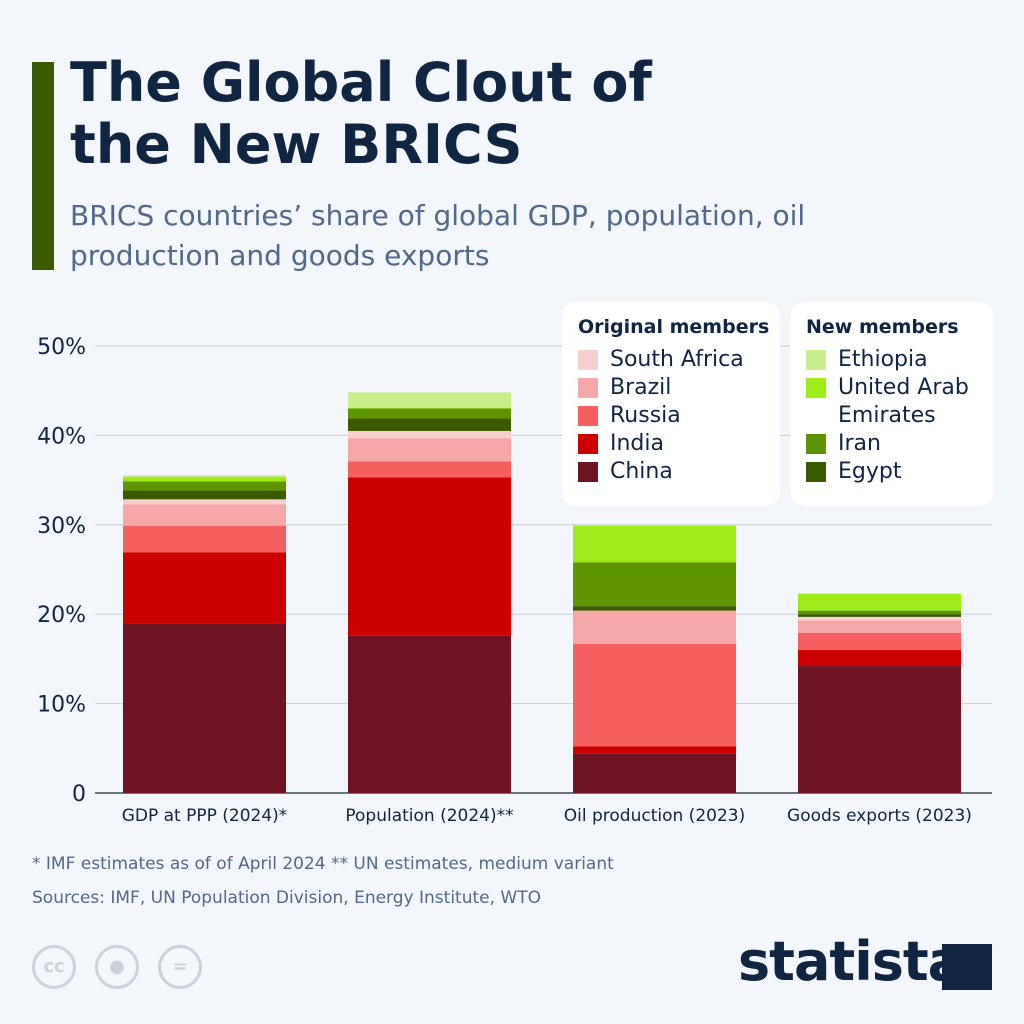 This screenshot has width=1024, height=1024. Describe the element at coordinates (61, 347) in the screenshot. I see `y-tick-label: 50%` at that location.